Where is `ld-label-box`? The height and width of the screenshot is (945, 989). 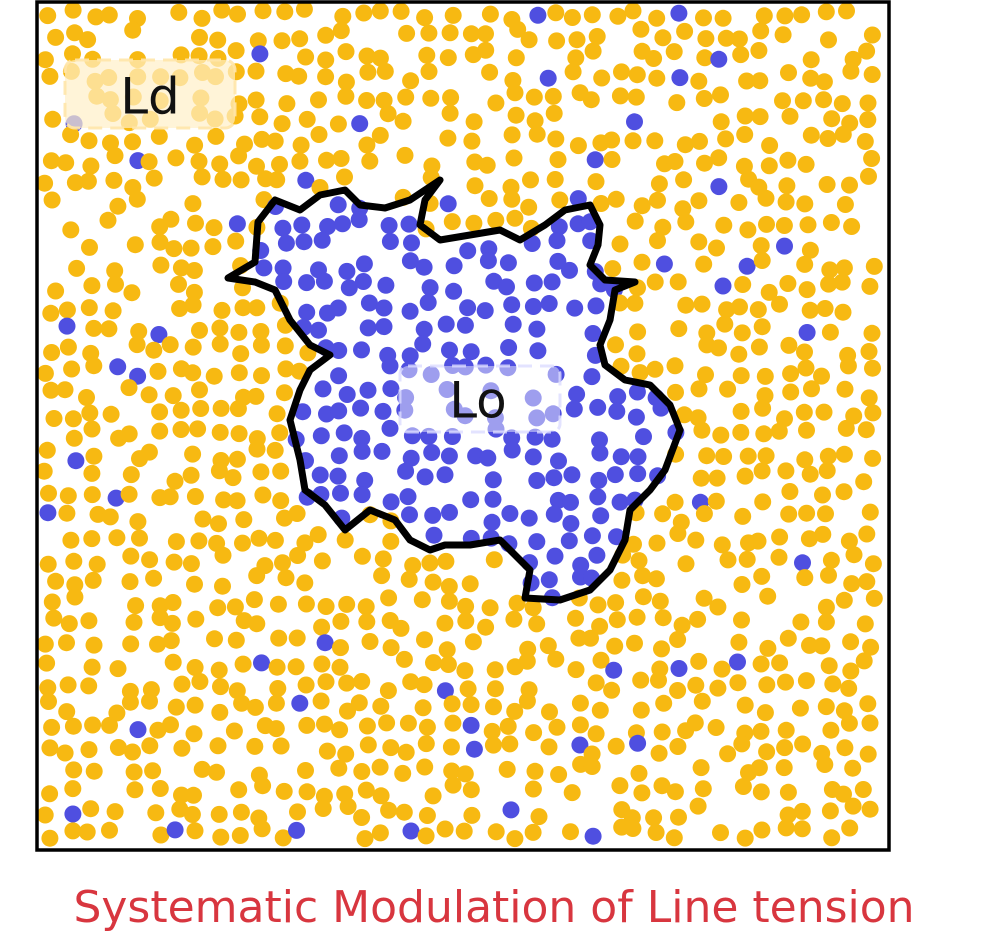
ld-label-box is located at coordinates (150, 94).